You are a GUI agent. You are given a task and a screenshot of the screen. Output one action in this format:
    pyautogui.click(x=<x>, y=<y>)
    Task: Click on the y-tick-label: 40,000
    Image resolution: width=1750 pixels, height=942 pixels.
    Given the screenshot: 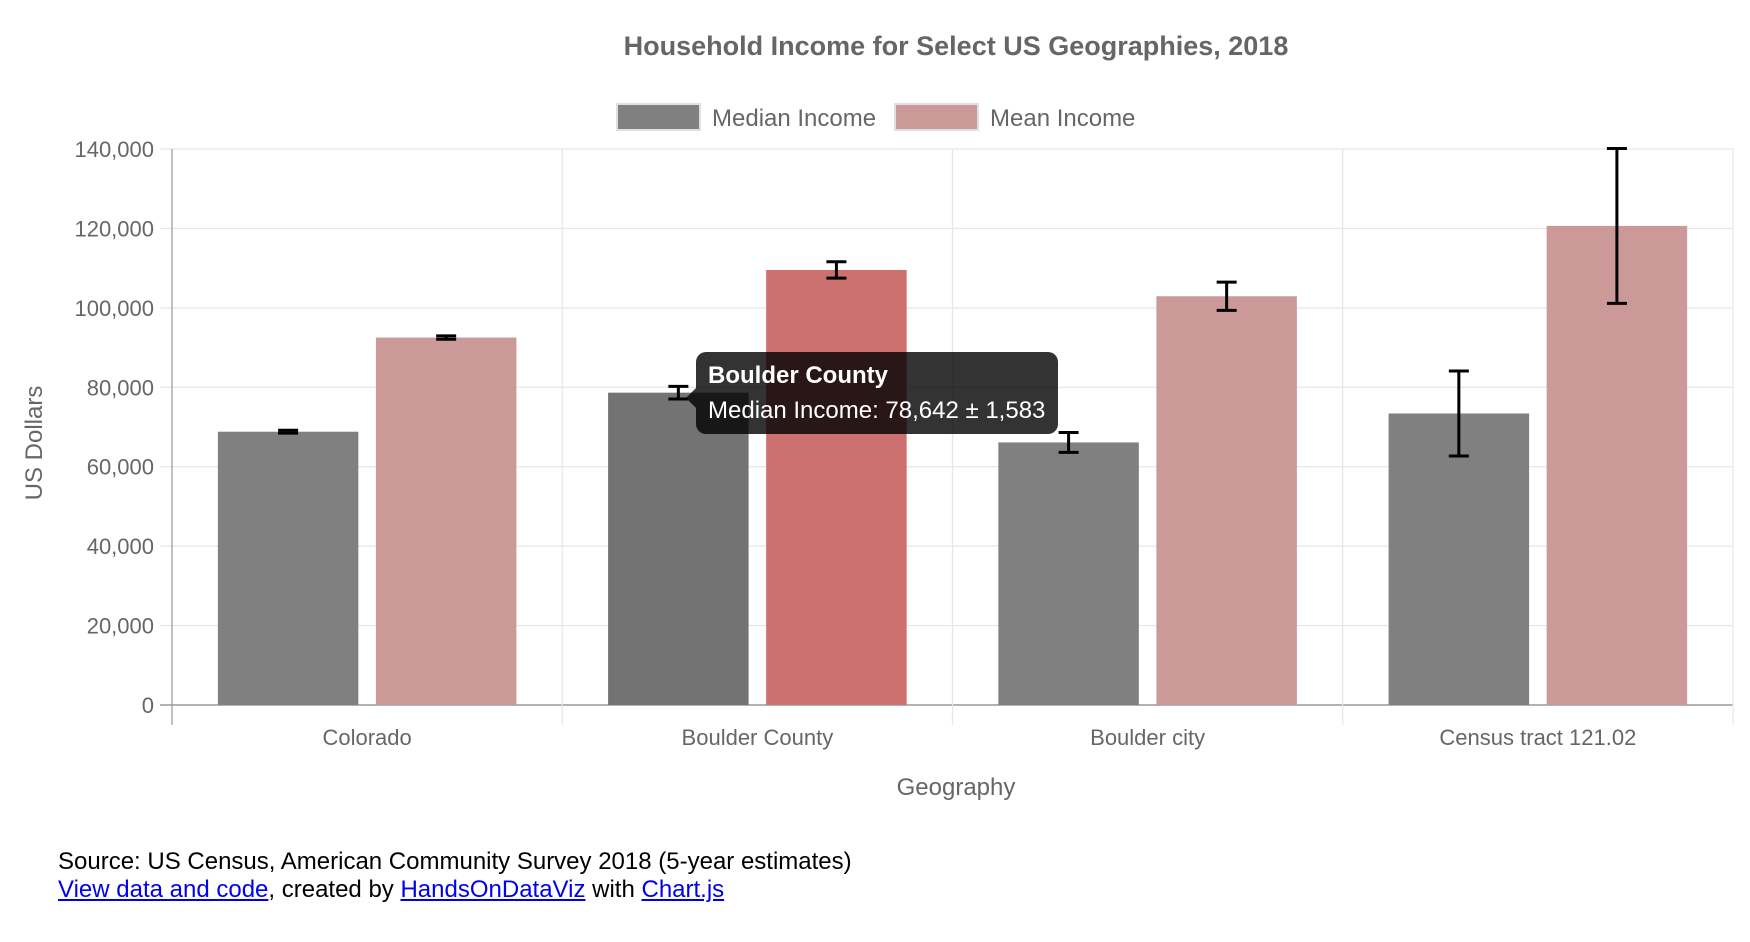 What is the action you would take?
    pyautogui.click(x=120, y=546)
    